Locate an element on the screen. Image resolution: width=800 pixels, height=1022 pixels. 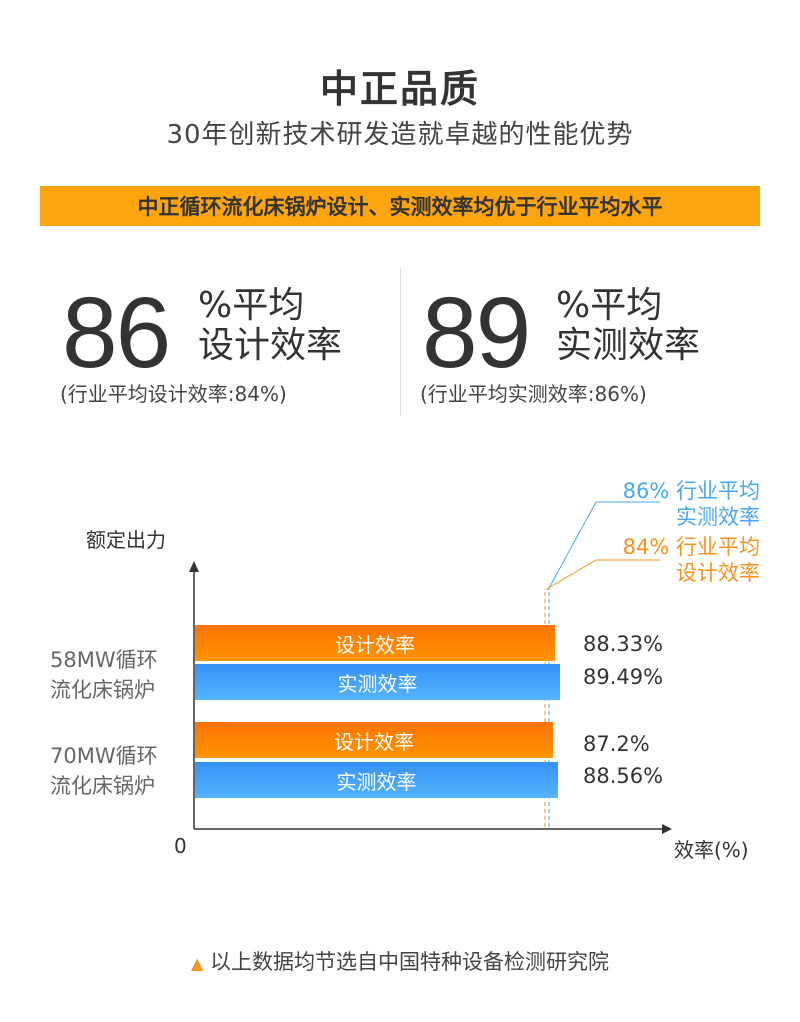
bar-70mw-measured: 实测效率 is located at coordinates (376, 780).